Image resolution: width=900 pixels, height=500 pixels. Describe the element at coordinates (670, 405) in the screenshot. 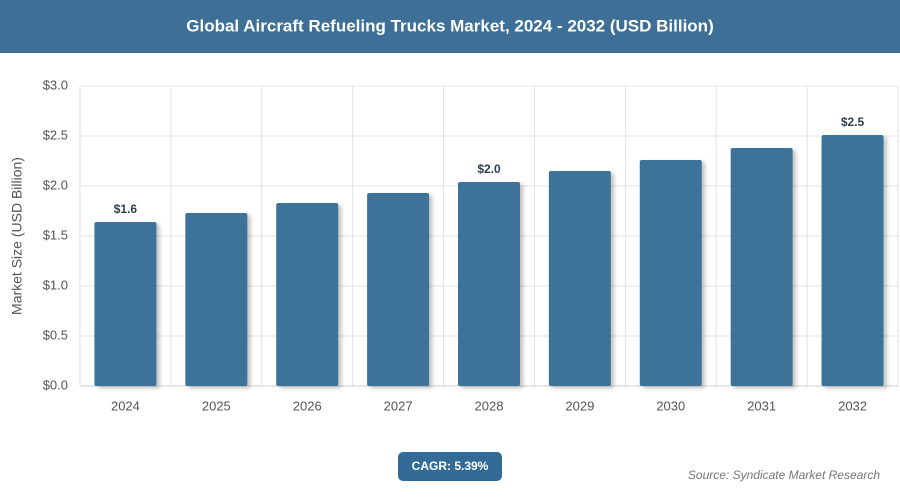

I see `x-tick-label: 2030` at that location.